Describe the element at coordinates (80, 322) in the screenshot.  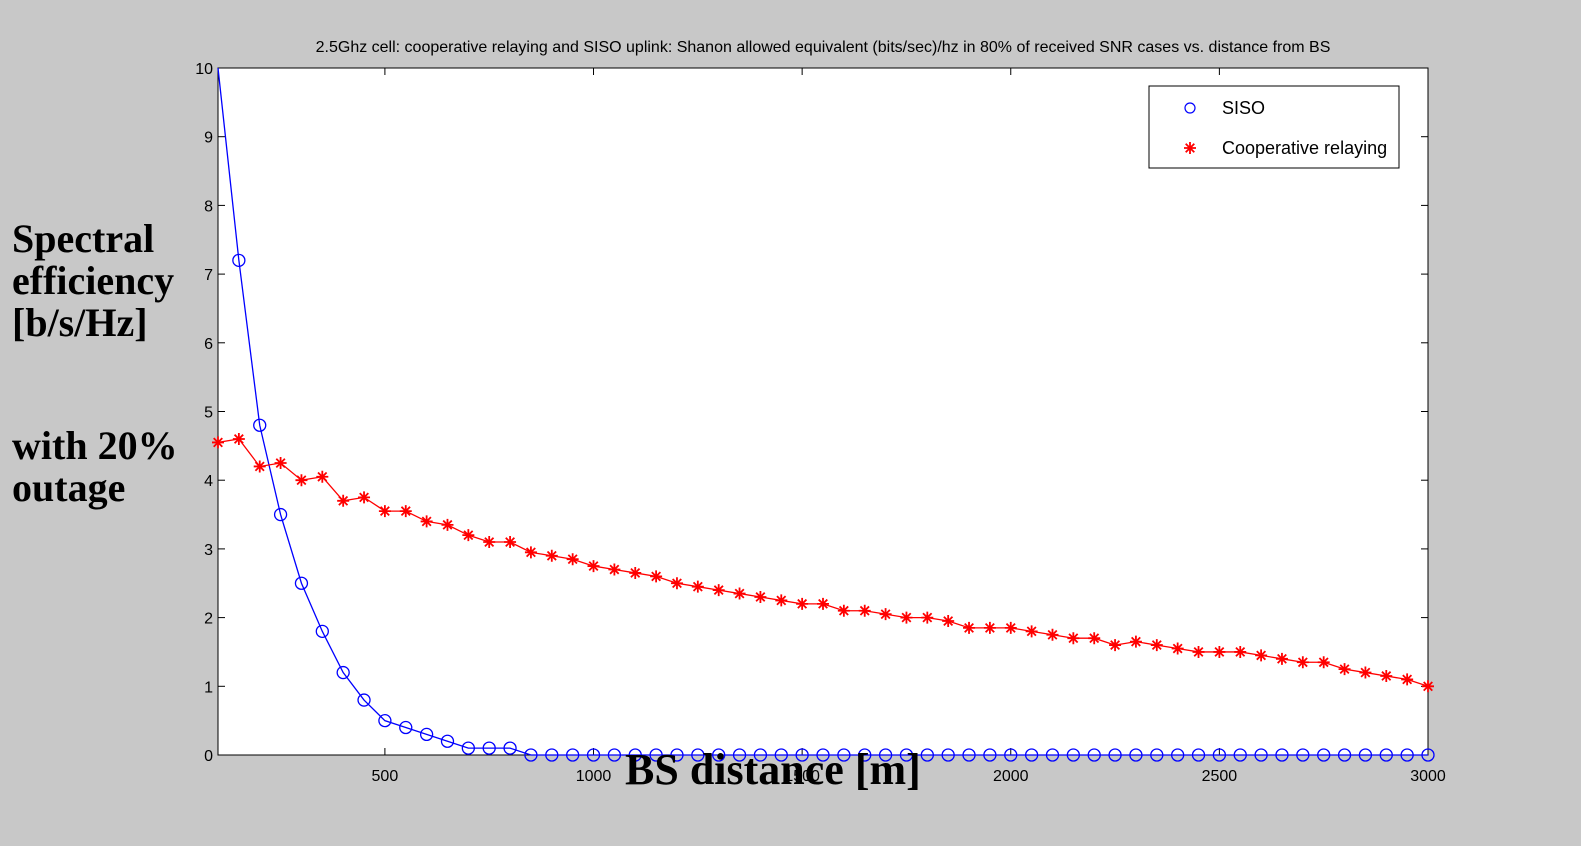
I see `y-axis-label-line-3: [b/s/Hz]` at that location.